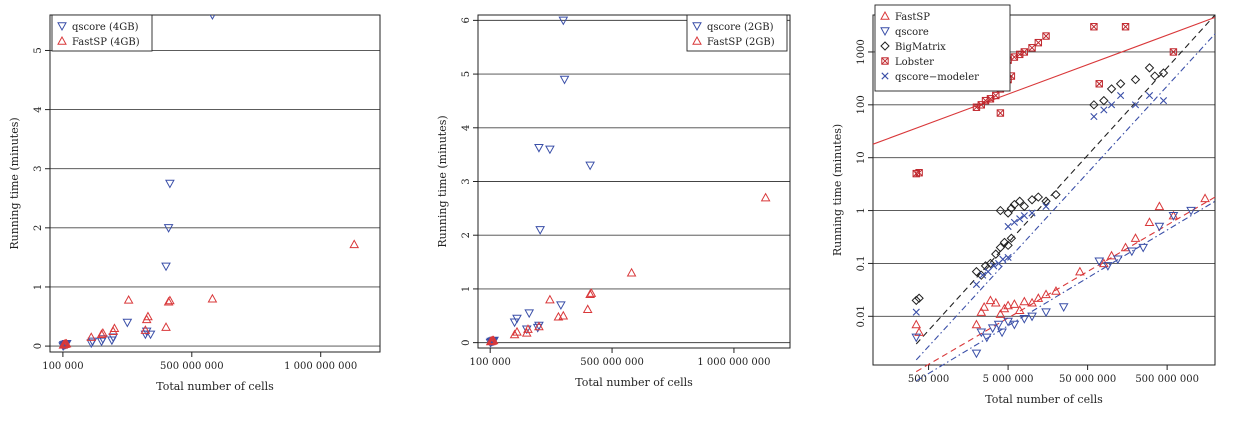  I want to click on y-tick-label: 2, so click(38, 228).